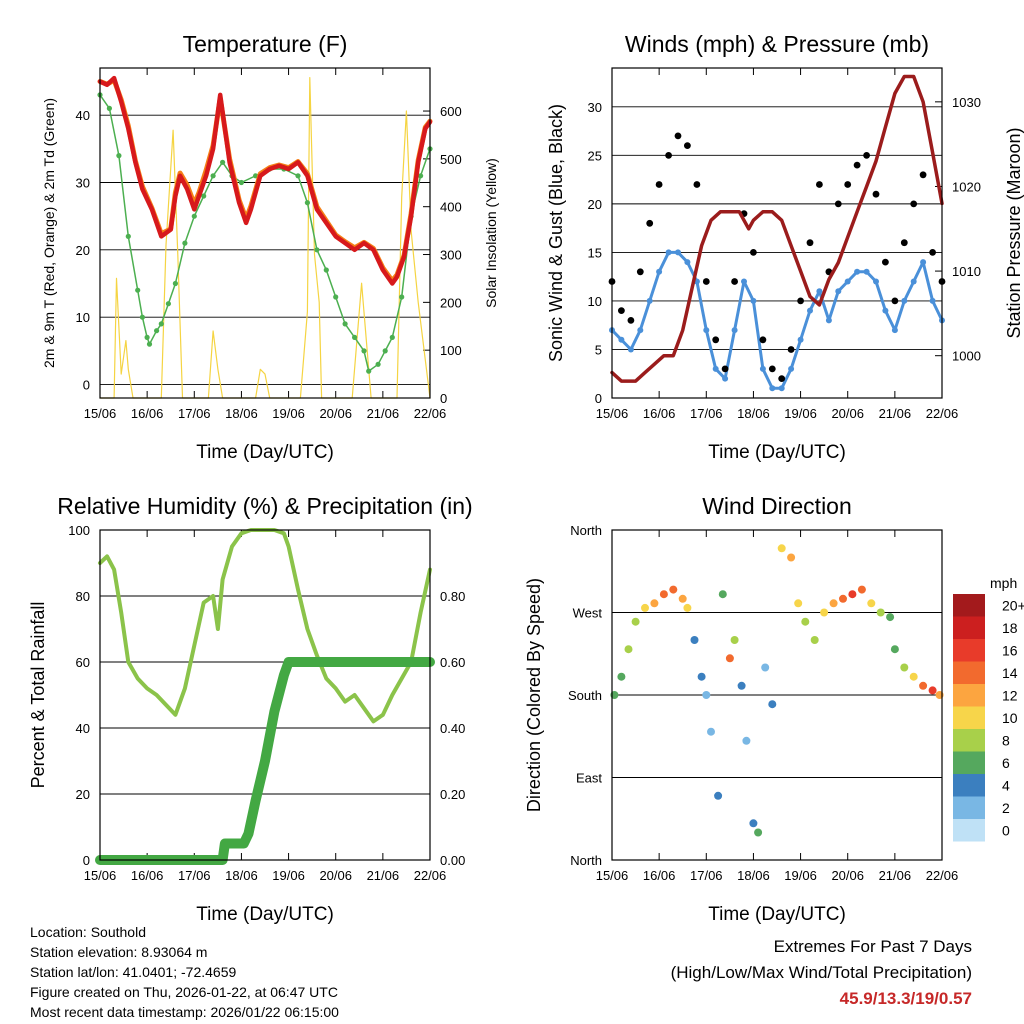 This screenshot has height=1024, width=1024. Describe the element at coordinates (288, 875) in the screenshot. I see `humidity-xtick-label: 19/06` at that location.